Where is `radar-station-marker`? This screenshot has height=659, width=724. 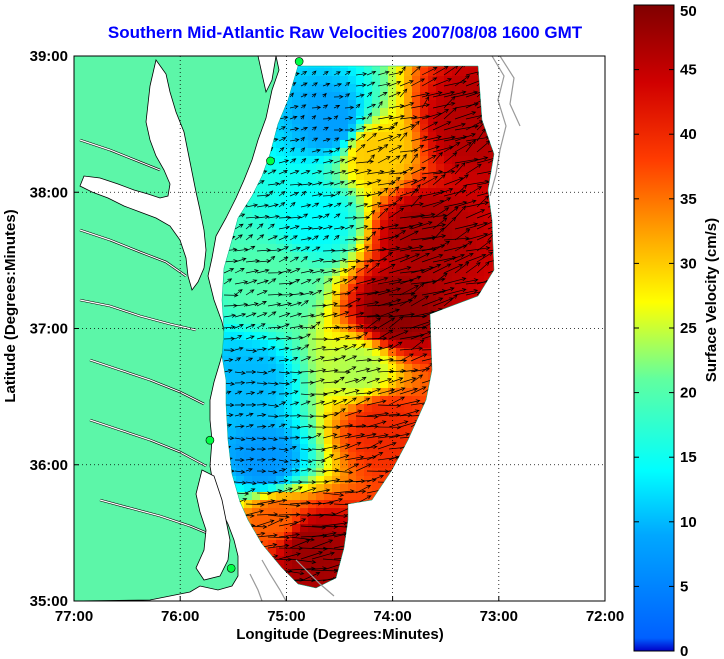
radar-station-marker is located at coordinates (210, 440).